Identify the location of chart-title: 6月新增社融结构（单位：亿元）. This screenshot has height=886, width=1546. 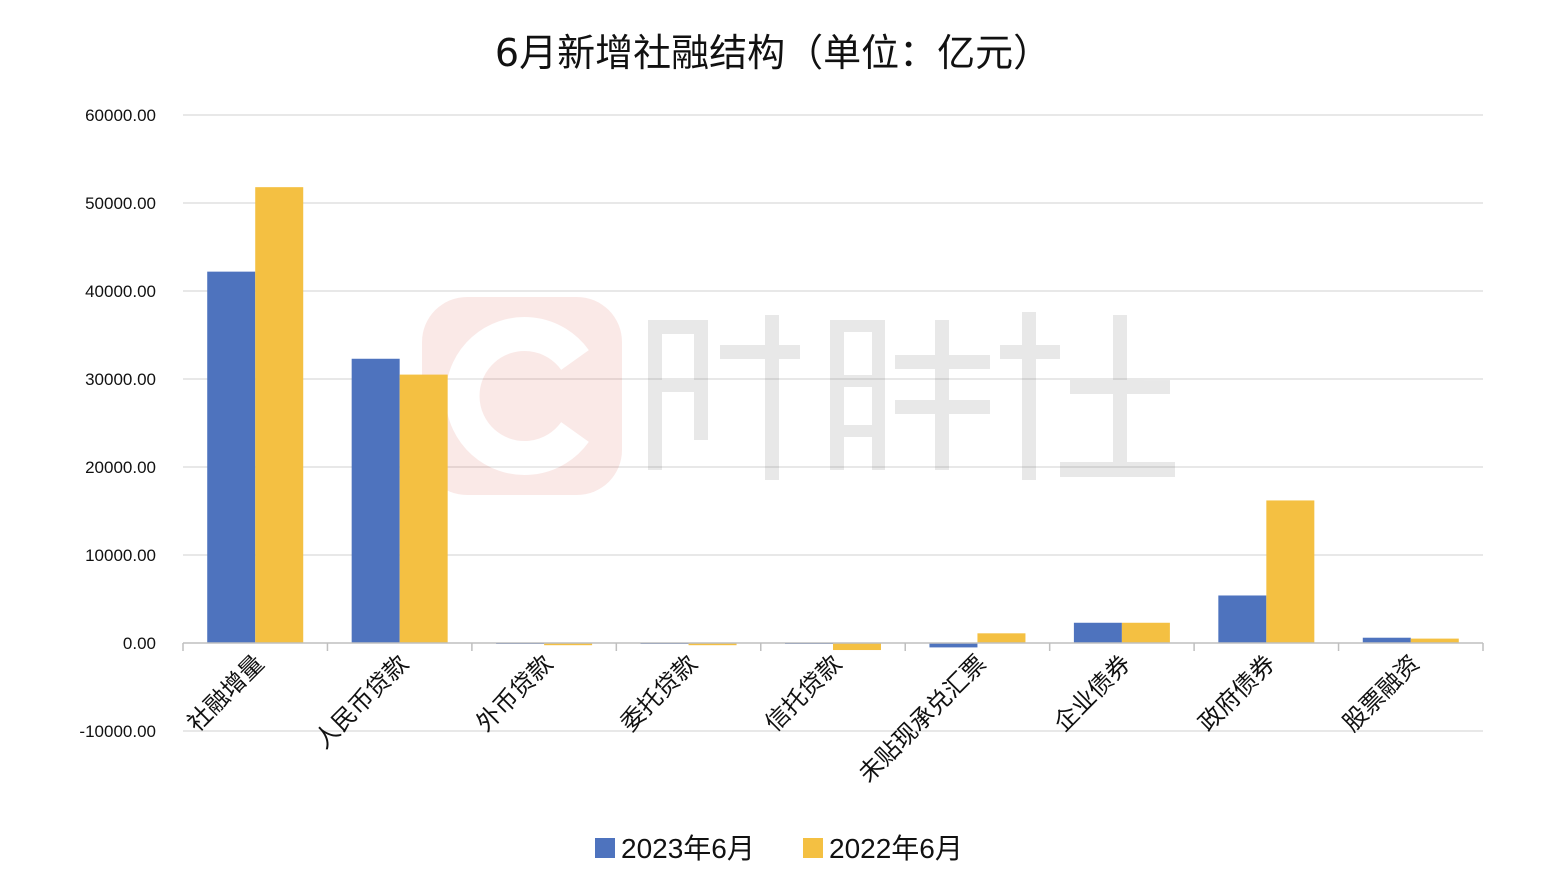
(773, 53).